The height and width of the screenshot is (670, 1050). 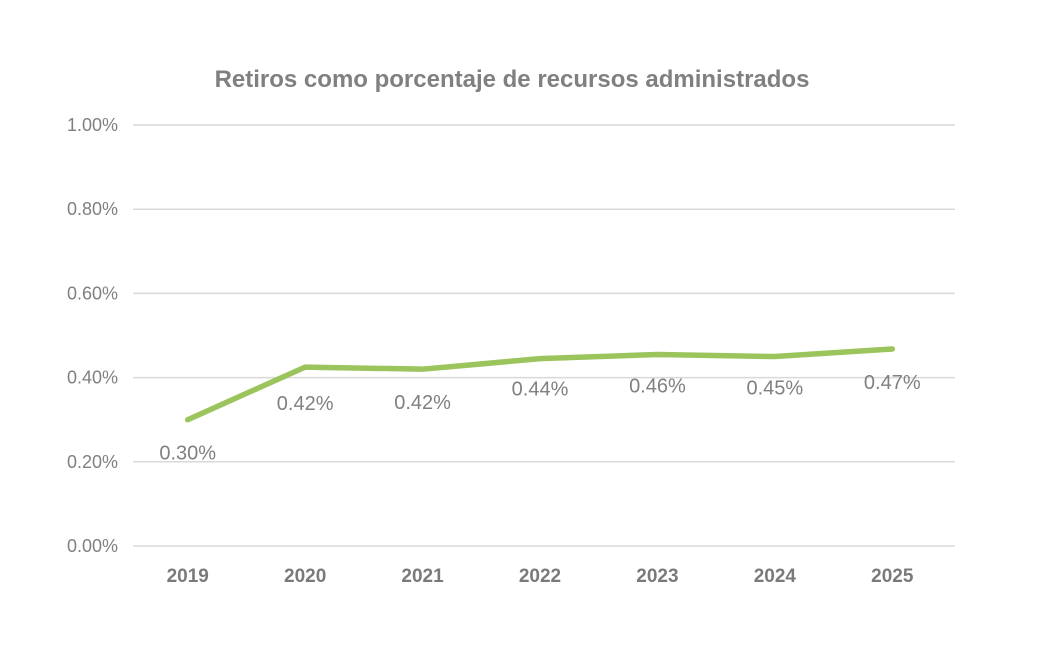 What do you see at coordinates (305, 576) in the screenshot?
I see `x-tick-label: 2020` at bounding box center [305, 576].